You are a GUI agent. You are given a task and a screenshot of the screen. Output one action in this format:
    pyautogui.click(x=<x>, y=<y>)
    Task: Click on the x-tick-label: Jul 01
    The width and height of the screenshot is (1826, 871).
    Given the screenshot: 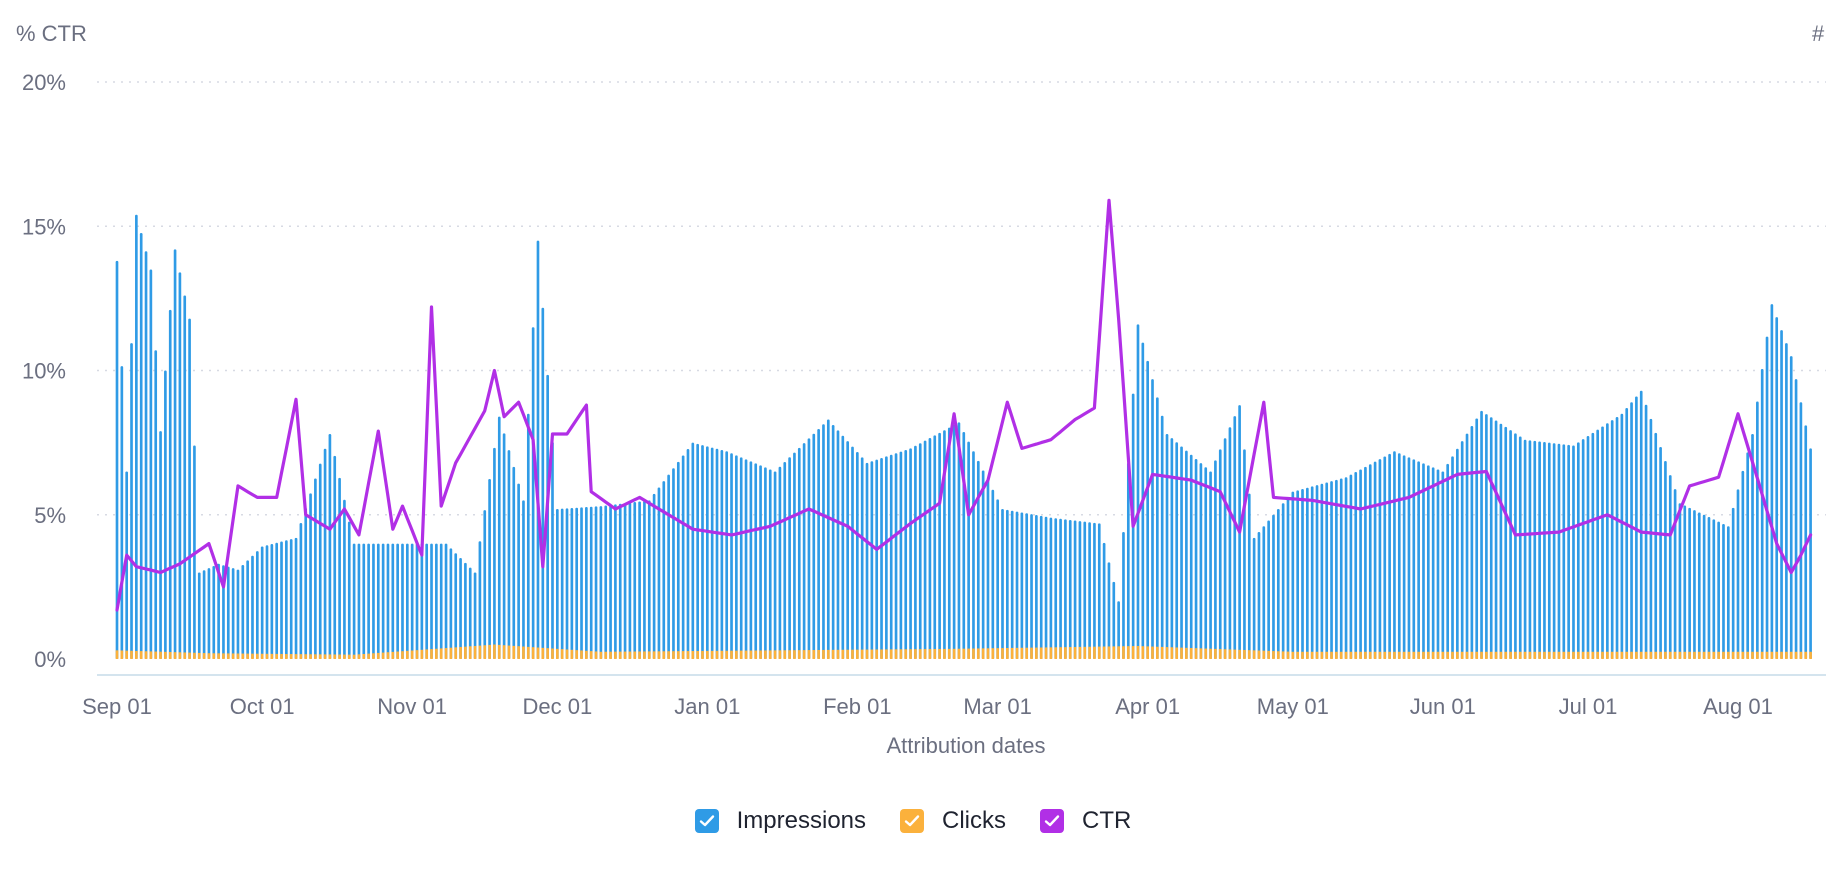 What is the action you would take?
    pyautogui.click(x=1588, y=706)
    